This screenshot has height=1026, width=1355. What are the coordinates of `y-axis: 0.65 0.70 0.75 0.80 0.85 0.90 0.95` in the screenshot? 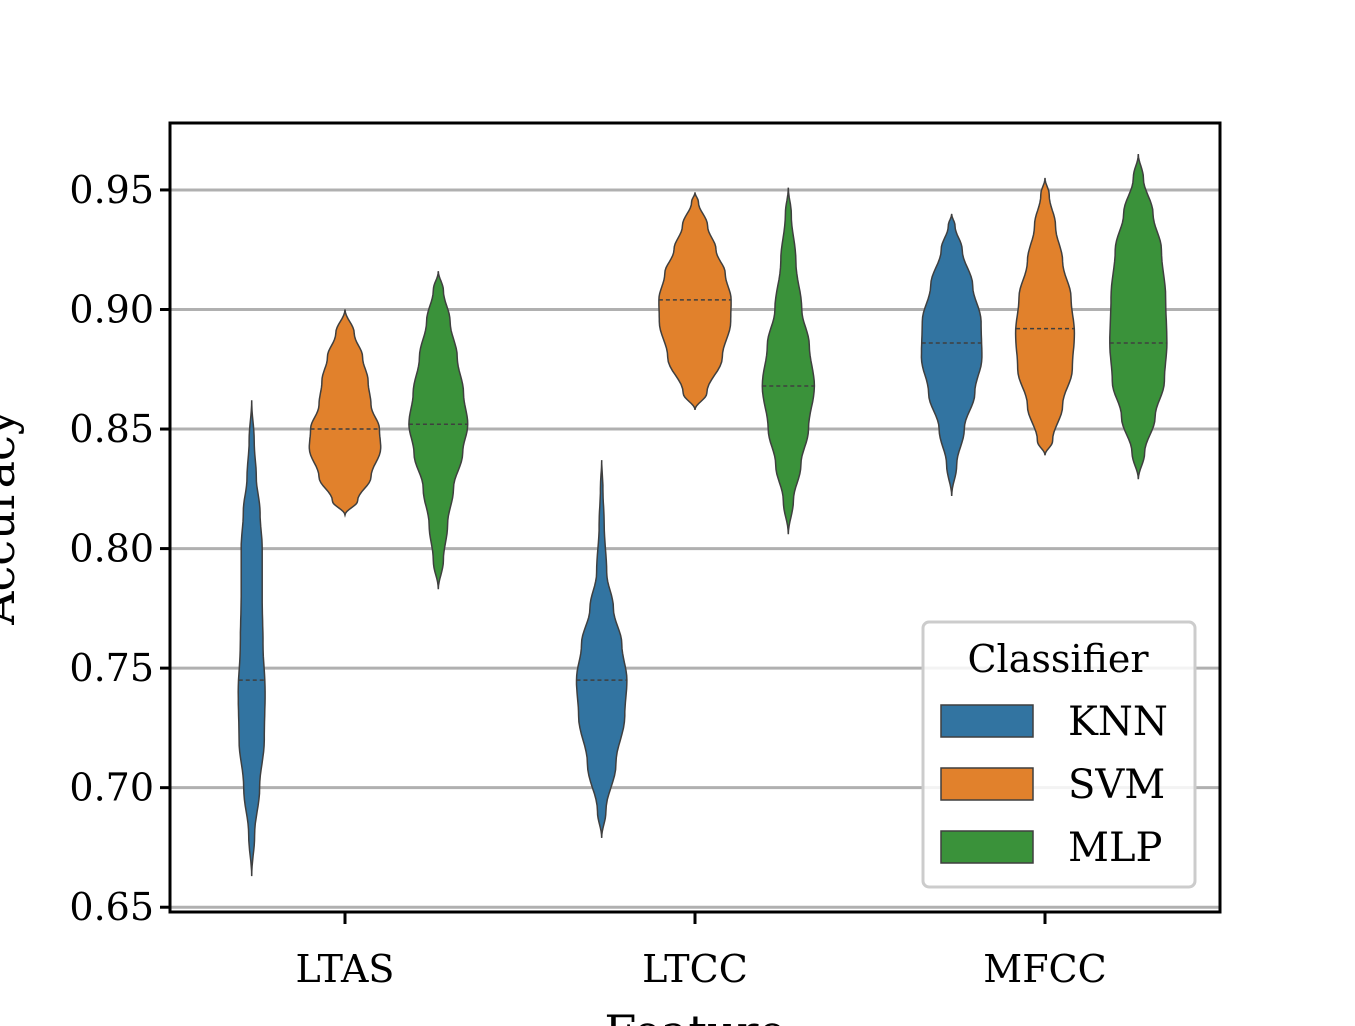 It's located at (119, 548).